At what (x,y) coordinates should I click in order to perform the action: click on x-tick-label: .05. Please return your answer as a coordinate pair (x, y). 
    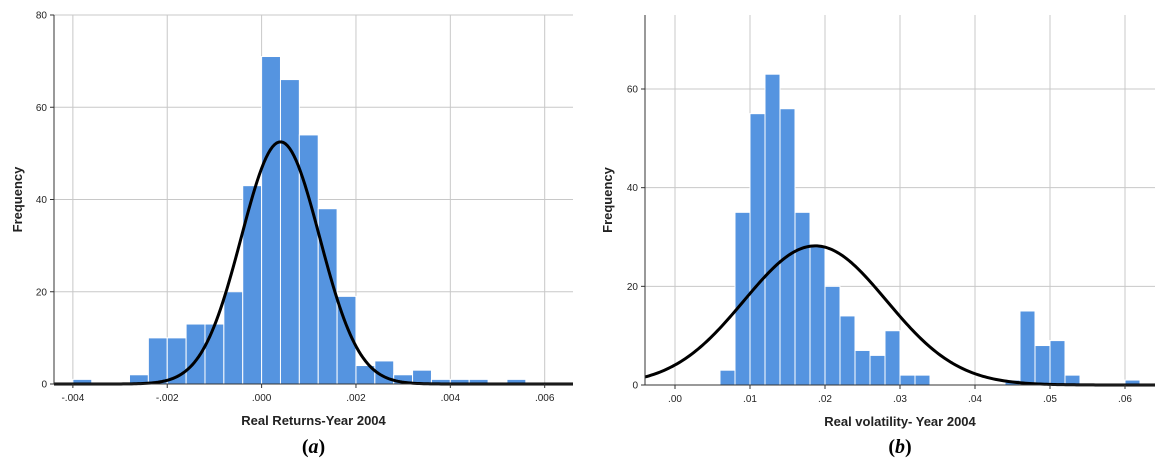
    Looking at the image, I should click on (1050, 399).